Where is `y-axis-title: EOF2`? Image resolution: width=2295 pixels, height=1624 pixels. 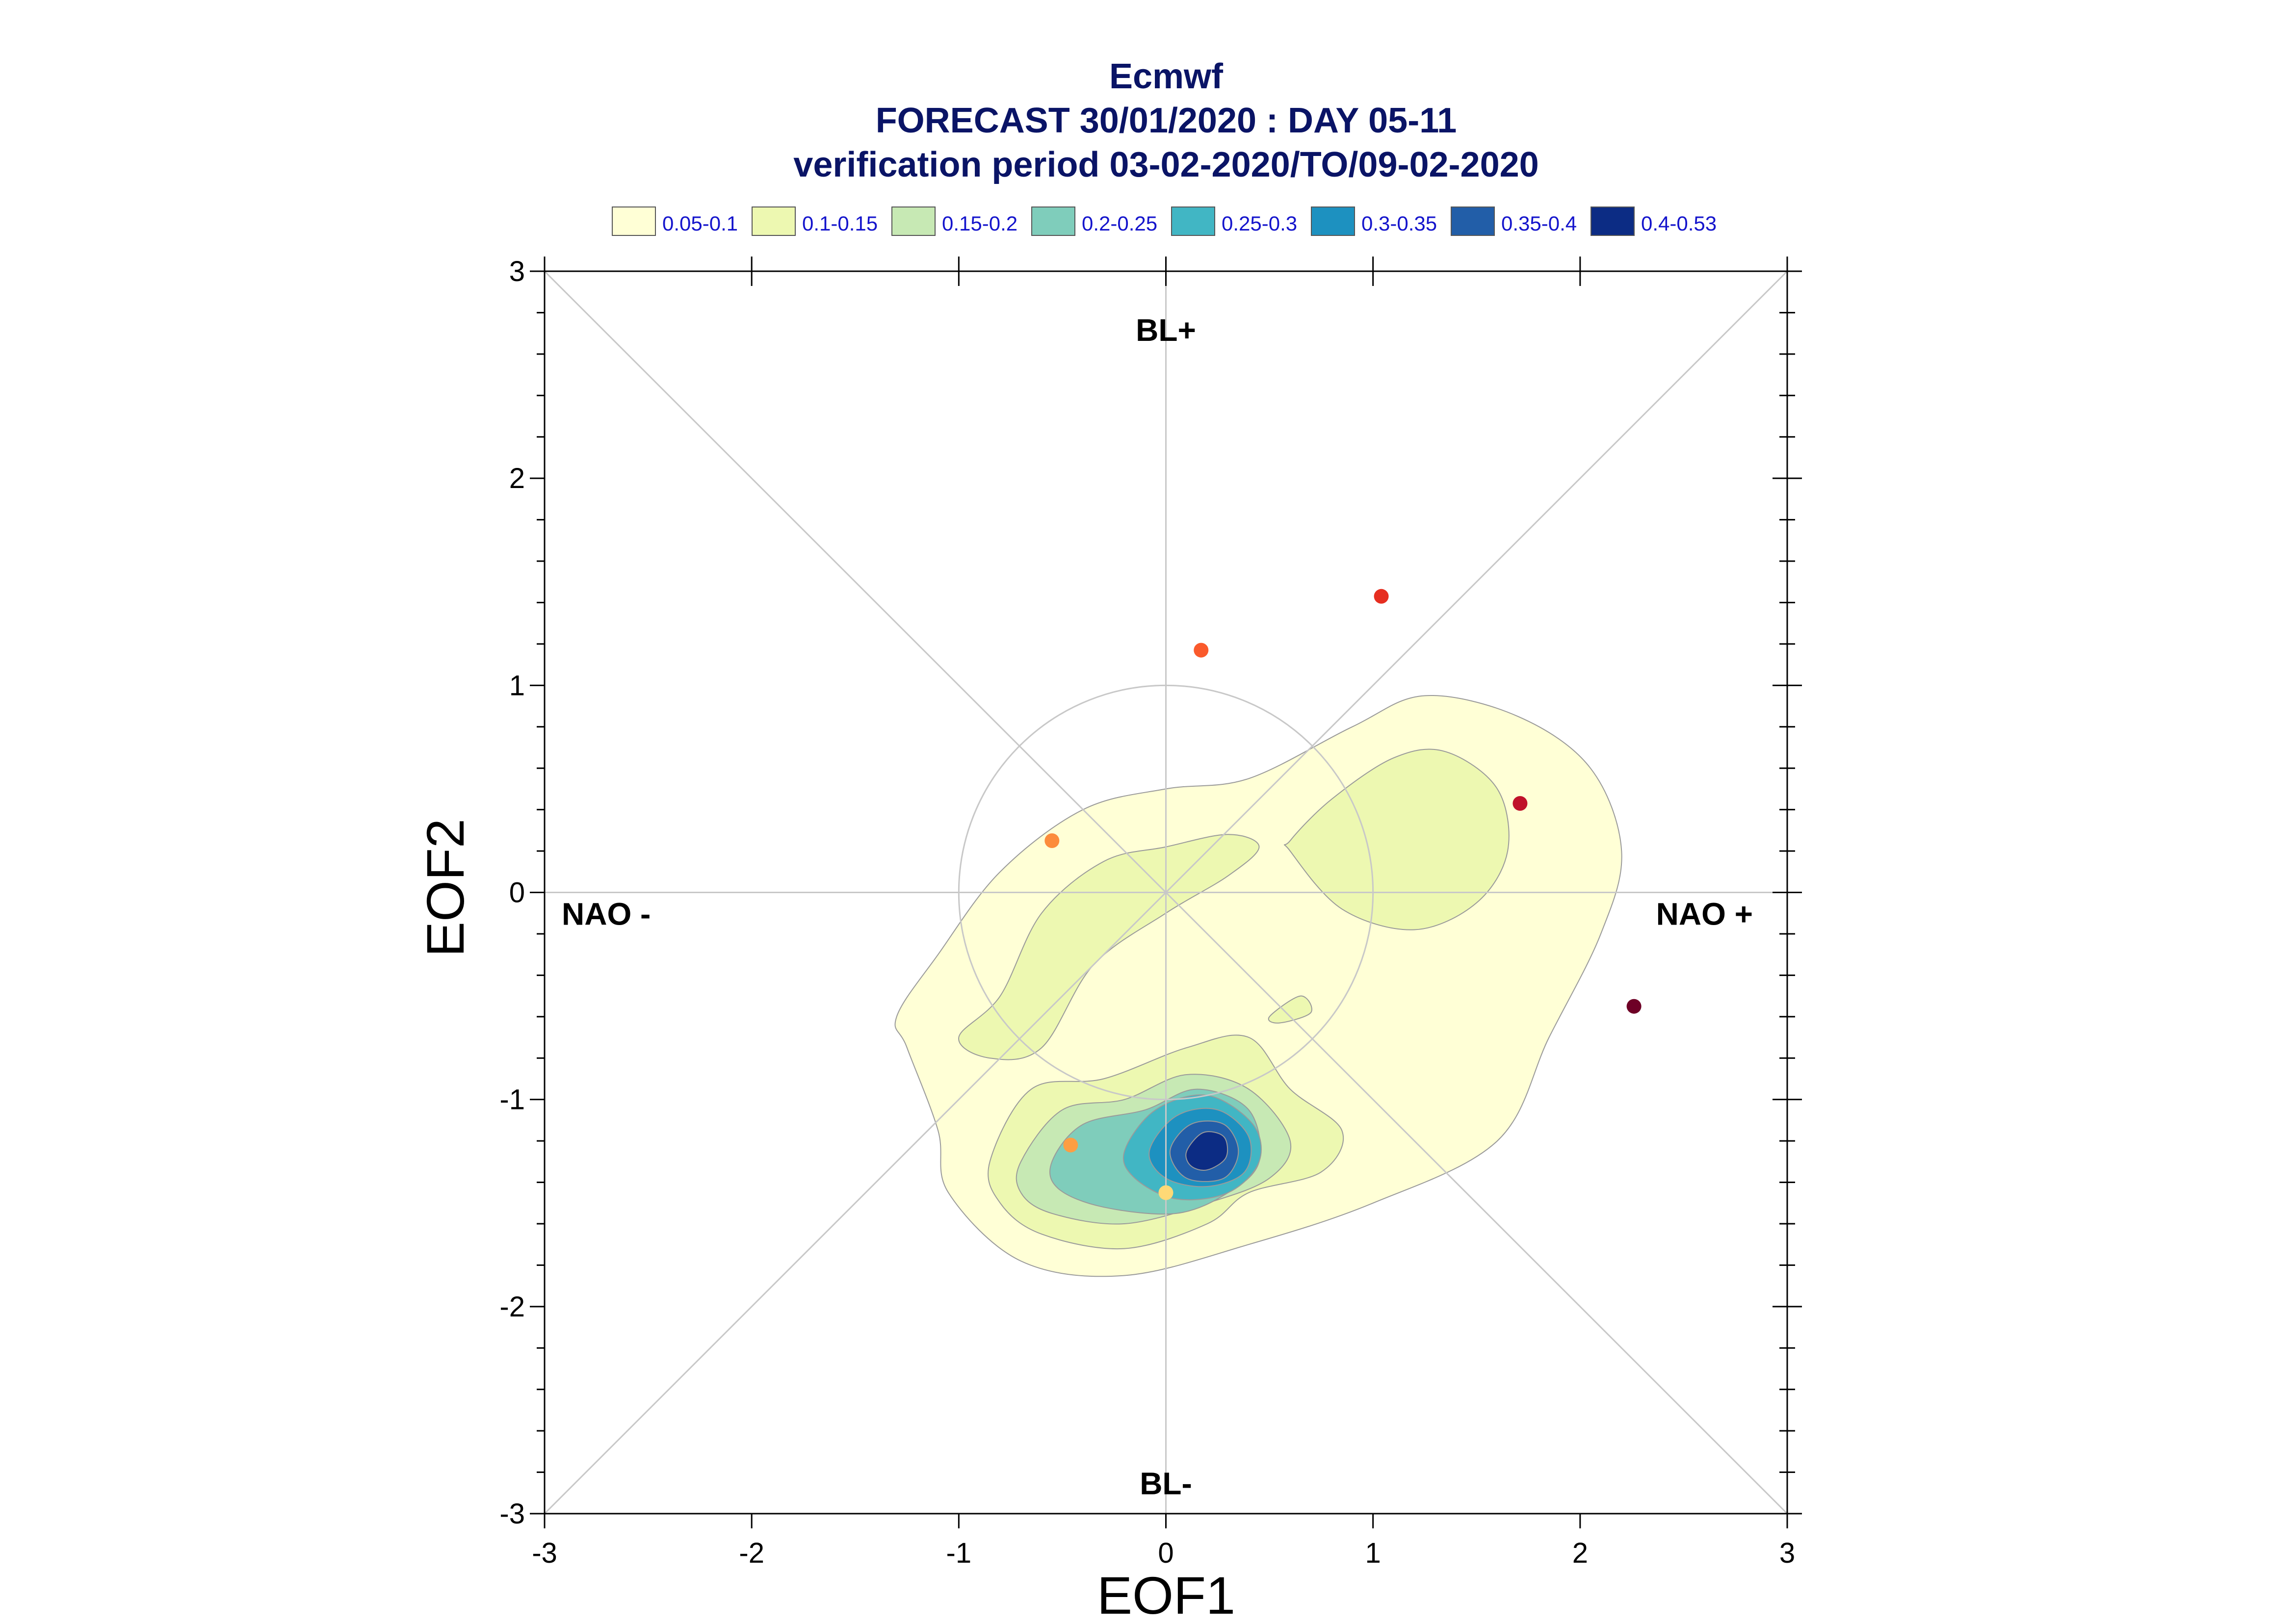 y-axis-title: EOF2 is located at coordinates (445, 888).